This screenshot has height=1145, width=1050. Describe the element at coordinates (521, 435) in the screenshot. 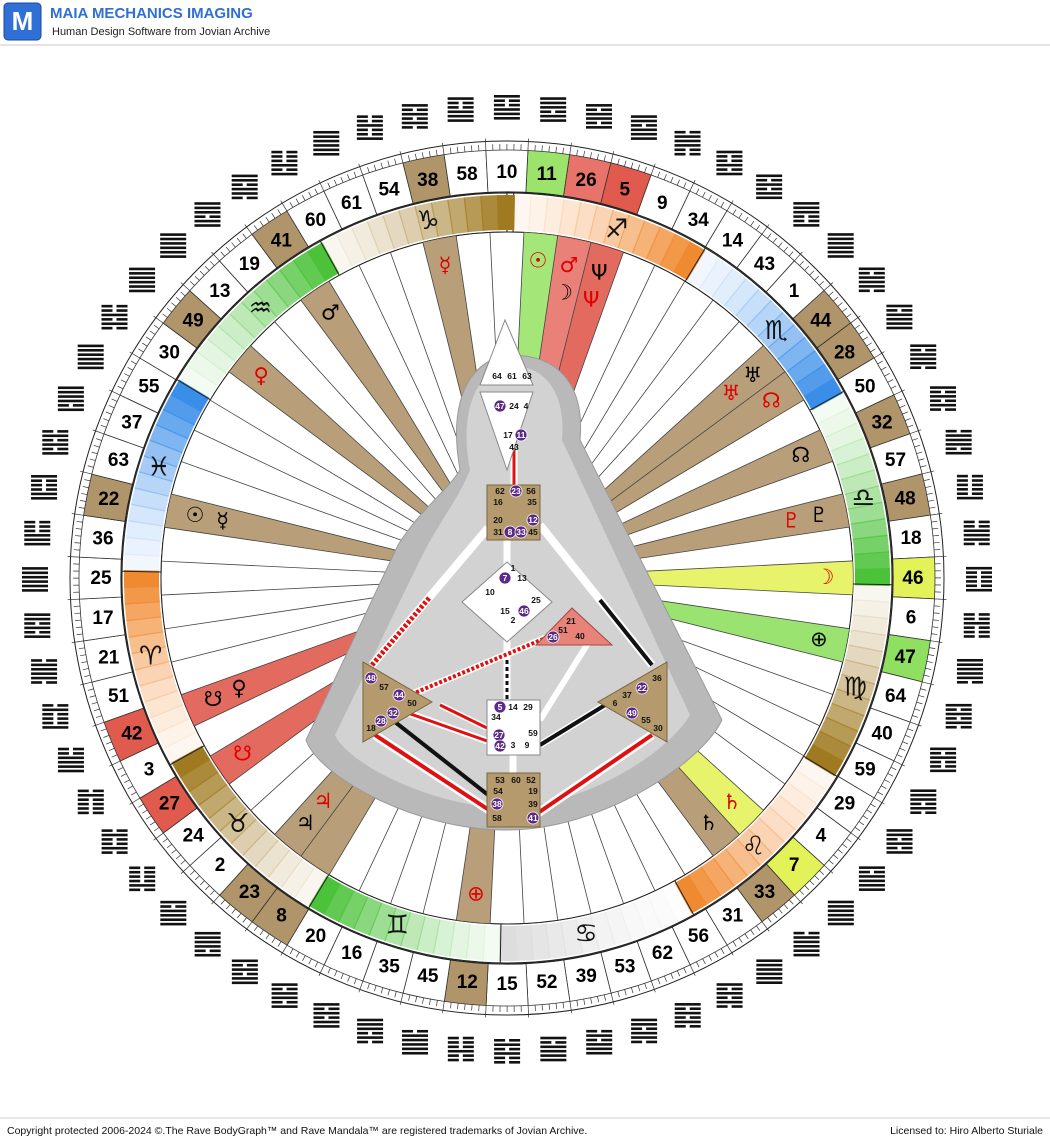

I see `bodygraph-gate: 11` at that location.